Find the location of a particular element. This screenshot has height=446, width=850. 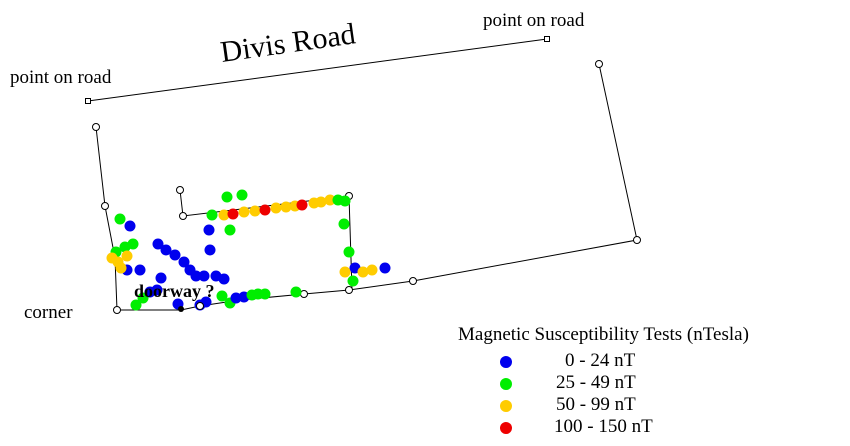

corner-label: corner is located at coordinates (48, 312).